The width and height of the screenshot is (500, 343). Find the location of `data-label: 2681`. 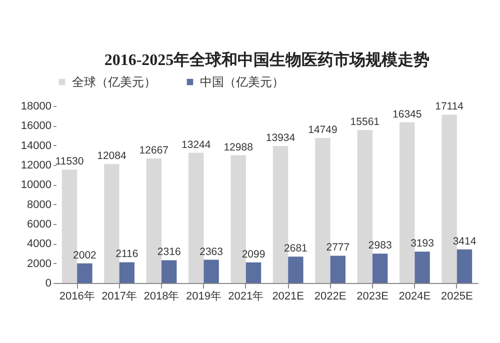

data-label: 2681 is located at coordinates (296, 248).